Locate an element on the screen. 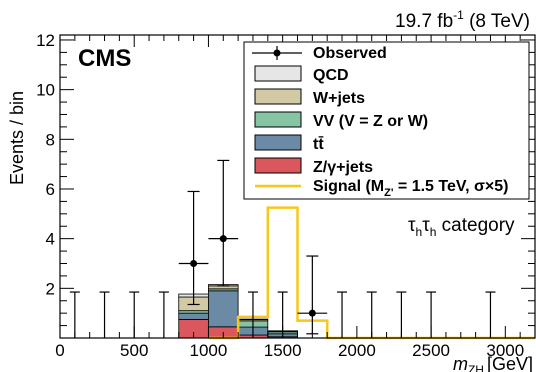 This screenshot has width=536, height=372. y-tick-label-3: 8 is located at coordinates (50, 139).